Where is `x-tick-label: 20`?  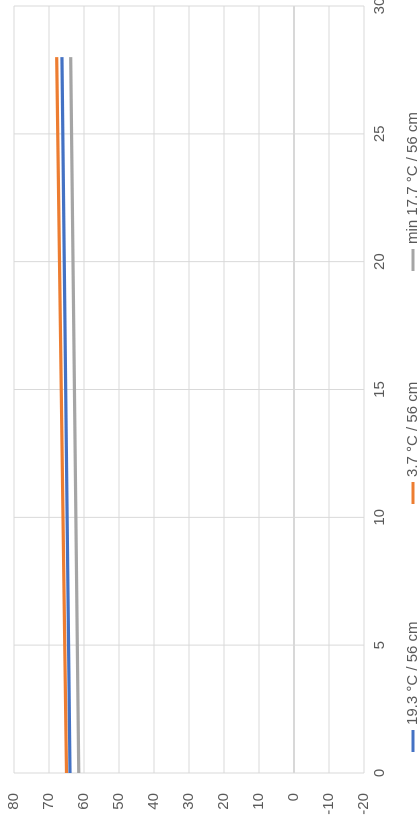 x-tick-label: 20 is located at coordinates (379, 261).